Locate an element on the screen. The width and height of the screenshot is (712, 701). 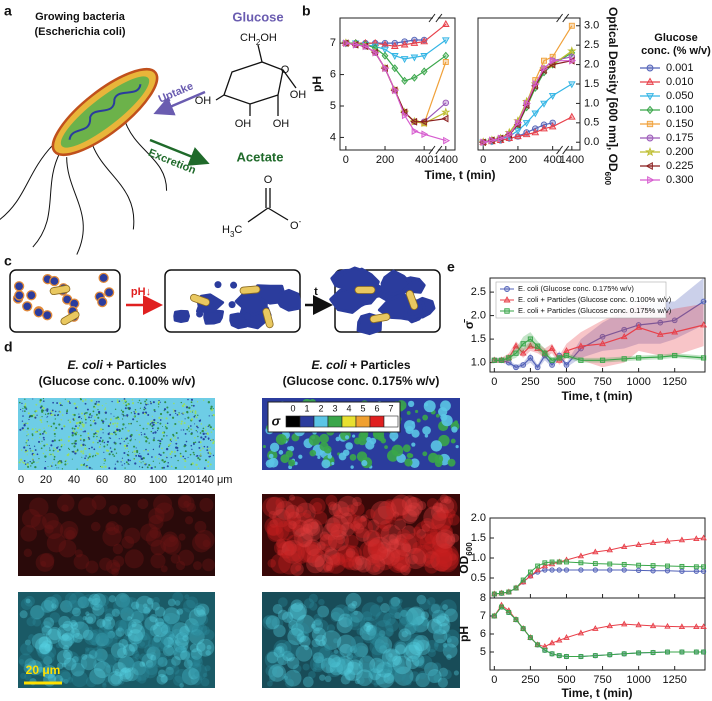
colorbar-tick-label: 2 is located at coordinates (320, 408).